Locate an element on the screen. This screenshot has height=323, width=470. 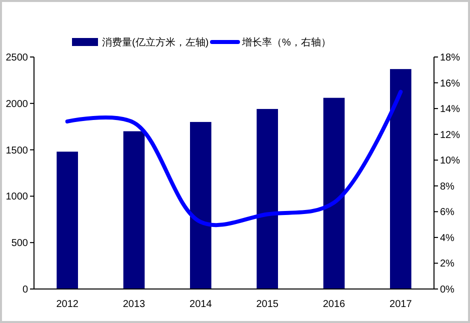
y2-tick-label: 4% is located at coordinates (447, 238).